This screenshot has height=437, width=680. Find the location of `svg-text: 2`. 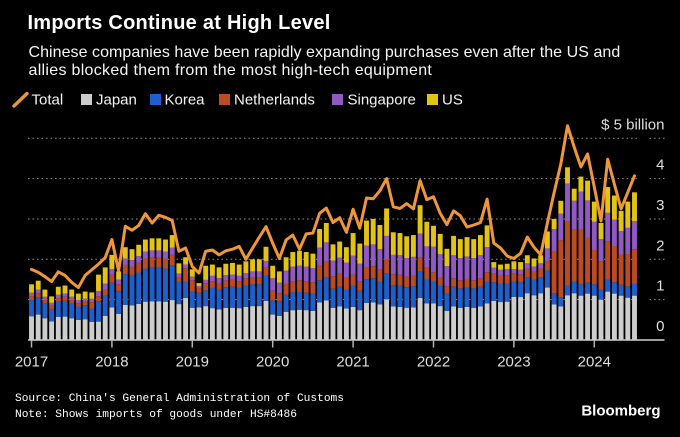

svg-text: 2 is located at coordinates (660, 245).